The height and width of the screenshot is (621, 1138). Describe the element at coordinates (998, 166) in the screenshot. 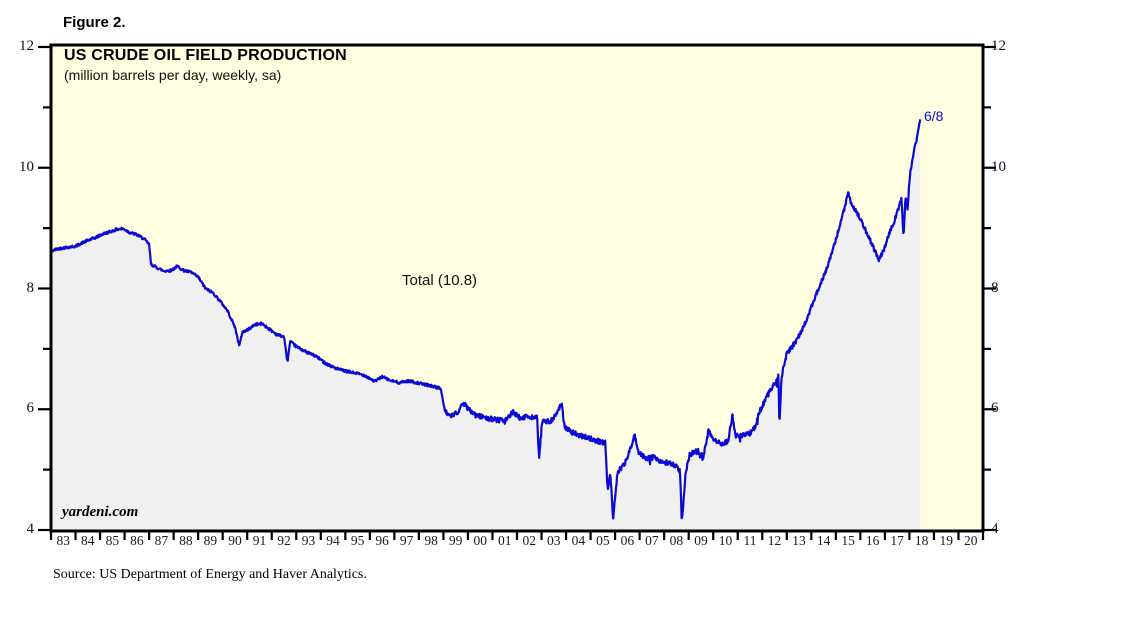

I see `y-axis-label-right: 10` at that location.